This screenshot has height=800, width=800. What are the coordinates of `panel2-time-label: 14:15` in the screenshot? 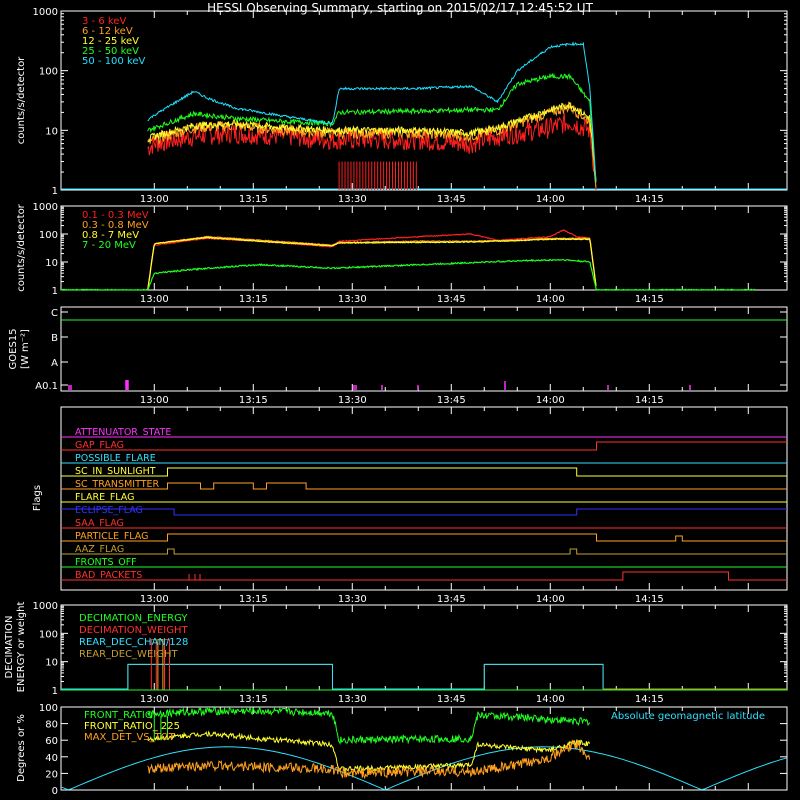 It's located at (649, 299).